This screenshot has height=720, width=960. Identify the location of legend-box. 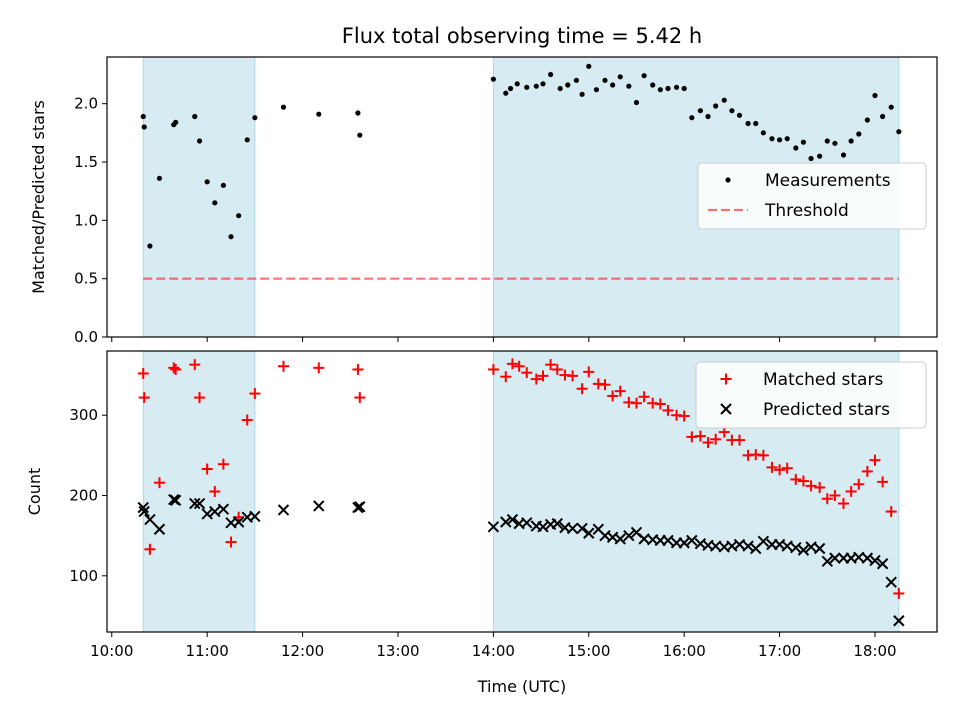
(811, 395).